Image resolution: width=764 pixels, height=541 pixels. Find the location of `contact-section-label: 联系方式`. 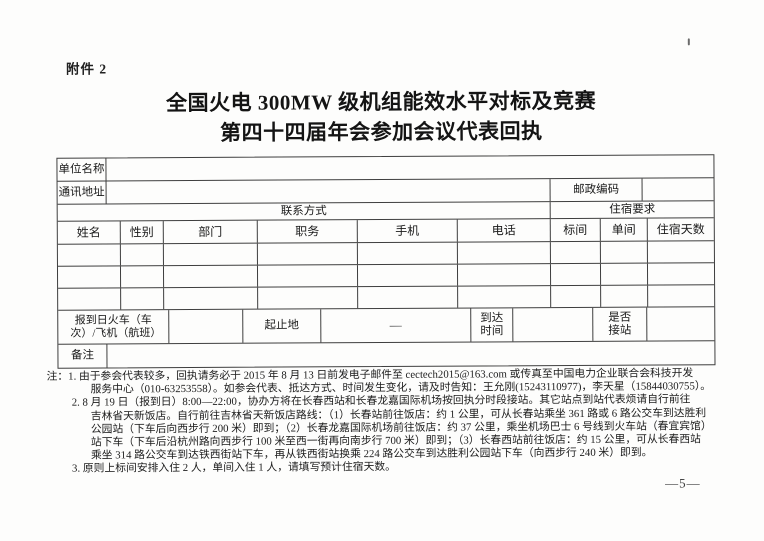

contact-section-label: 联系方式 is located at coordinates (304, 211).